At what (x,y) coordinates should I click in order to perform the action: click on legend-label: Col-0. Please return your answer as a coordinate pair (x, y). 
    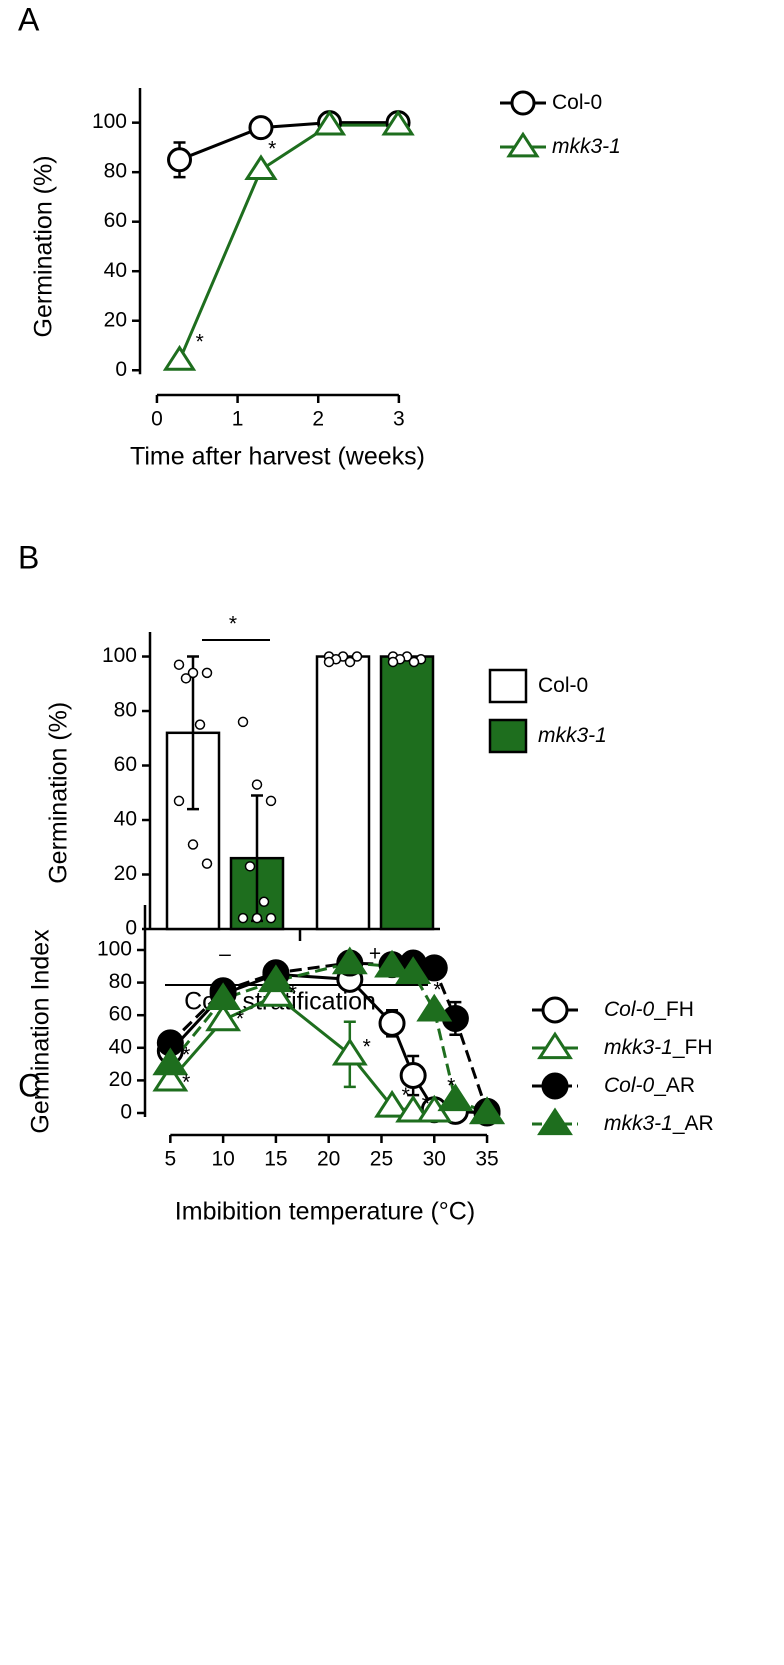
    Looking at the image, I should click on (577, 102).